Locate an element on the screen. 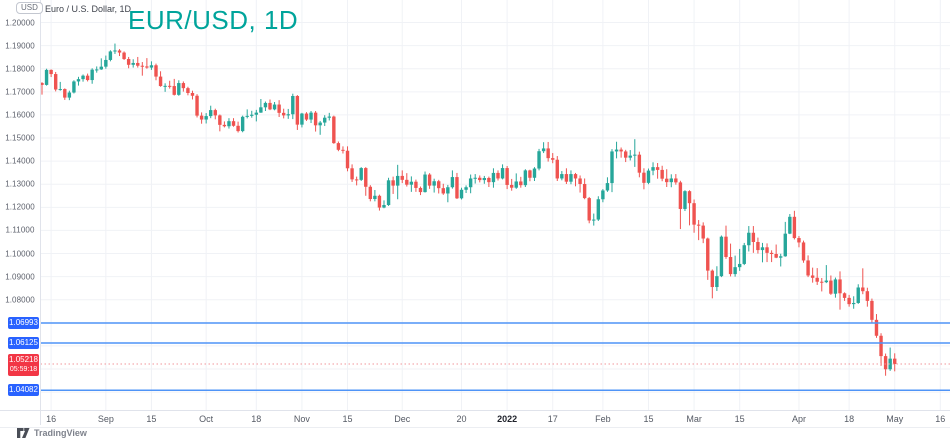  time-tick-label: 17 is located at coordinates (552, 419).